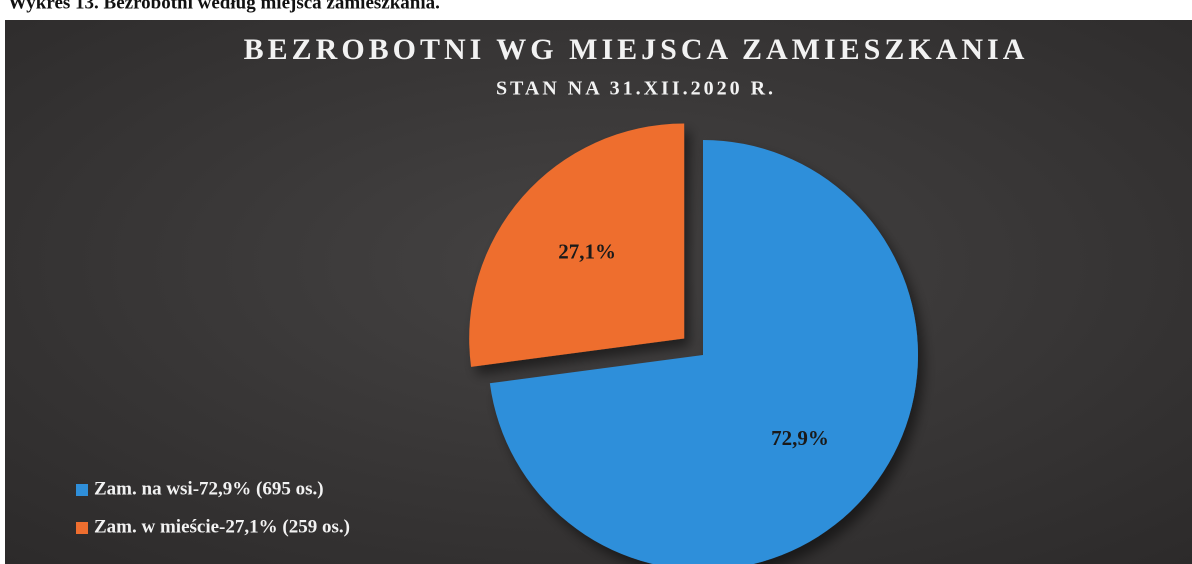 The image size is (1192, 564). I want to click on chart-subtitle: STAN NA 31.XII.2020 R., so click(636, 89).